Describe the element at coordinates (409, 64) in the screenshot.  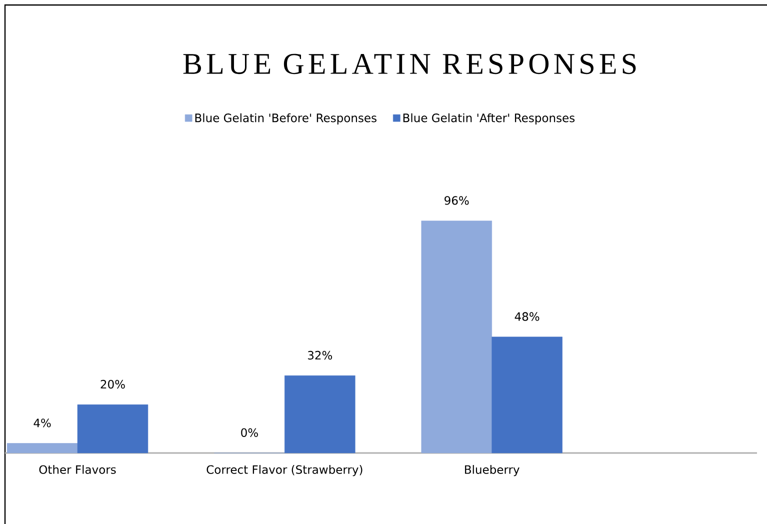
I see `chart-title: BLUE GELATIN RESPONSES` at that location.